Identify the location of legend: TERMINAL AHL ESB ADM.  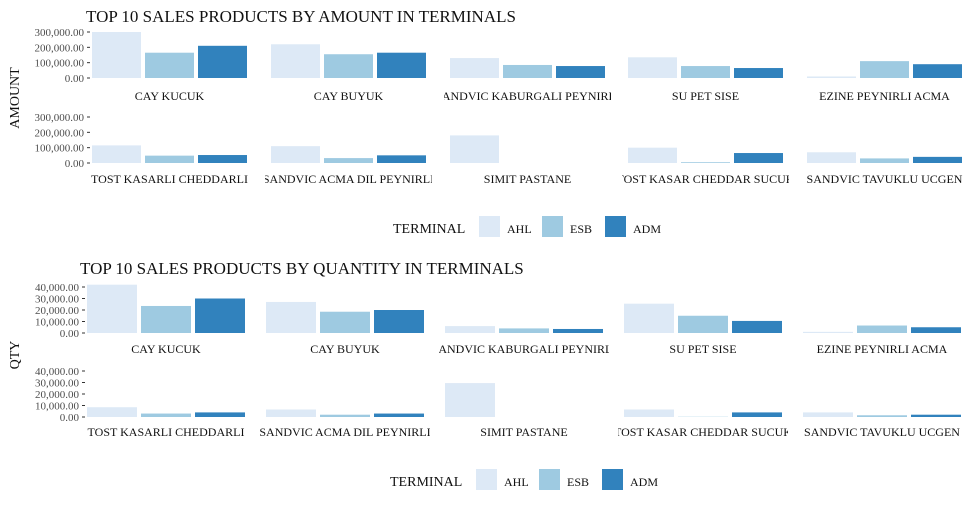
(527, 226).